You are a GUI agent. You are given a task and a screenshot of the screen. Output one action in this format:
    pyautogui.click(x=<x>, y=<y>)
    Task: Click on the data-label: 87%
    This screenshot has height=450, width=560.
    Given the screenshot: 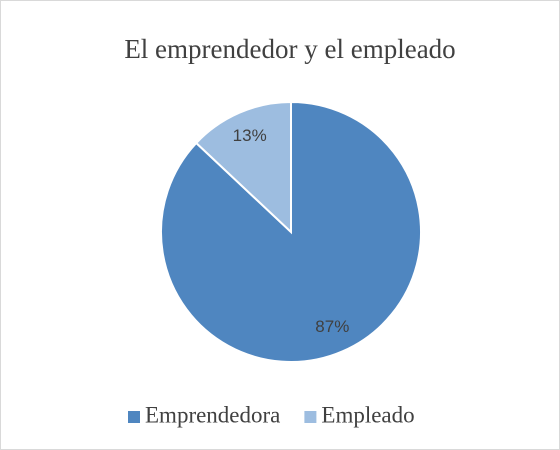 What is the action you would take?
    pyautogui.click(x=332, y=326)
    